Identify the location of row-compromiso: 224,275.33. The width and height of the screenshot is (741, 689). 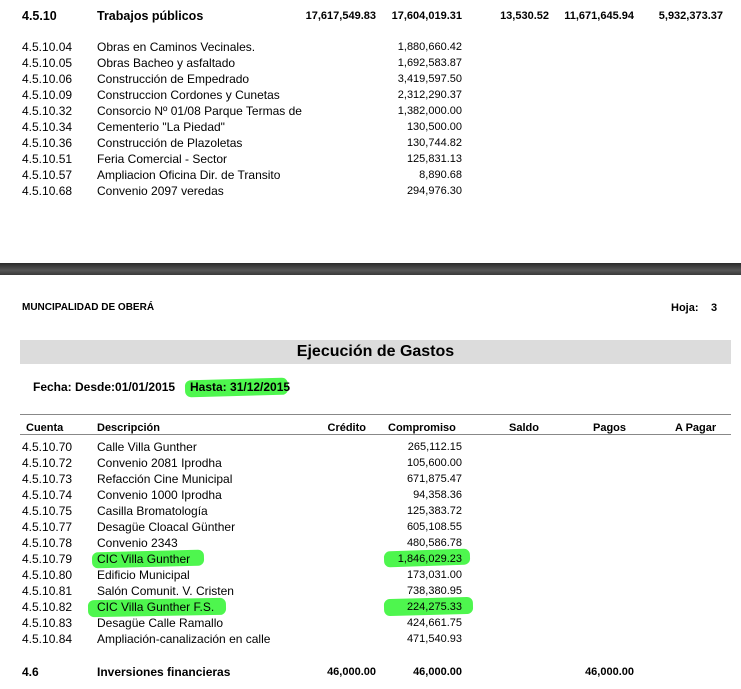
(434, 607).